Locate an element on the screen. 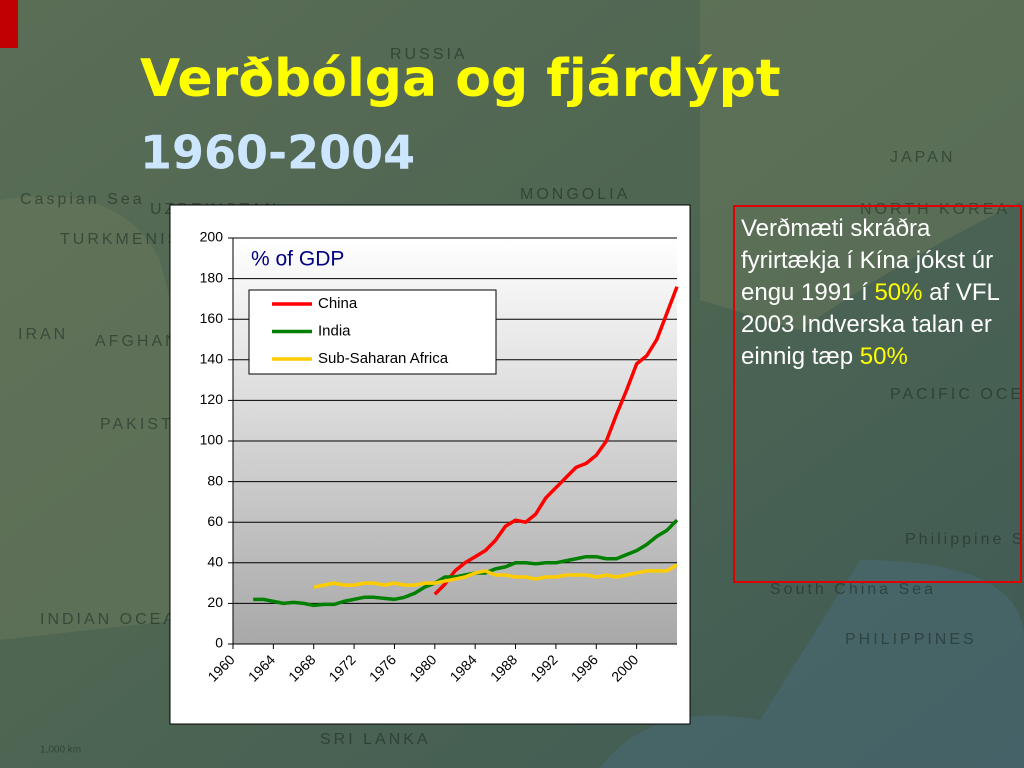 This screenshot has height=768, width=1024. legend-label: Sub-Saharan Africa is located at coordinates (383, 358).